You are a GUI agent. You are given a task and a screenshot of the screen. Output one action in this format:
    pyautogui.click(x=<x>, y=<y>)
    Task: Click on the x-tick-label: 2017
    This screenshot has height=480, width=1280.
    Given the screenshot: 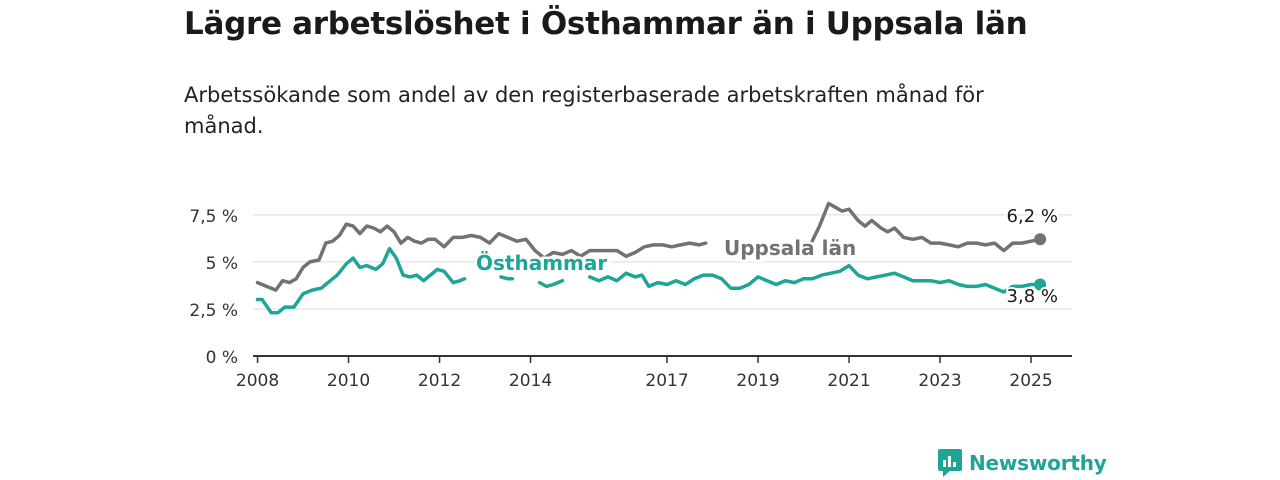 What is the action you would take?
    pyautogui.click(x=666, y=381)
    